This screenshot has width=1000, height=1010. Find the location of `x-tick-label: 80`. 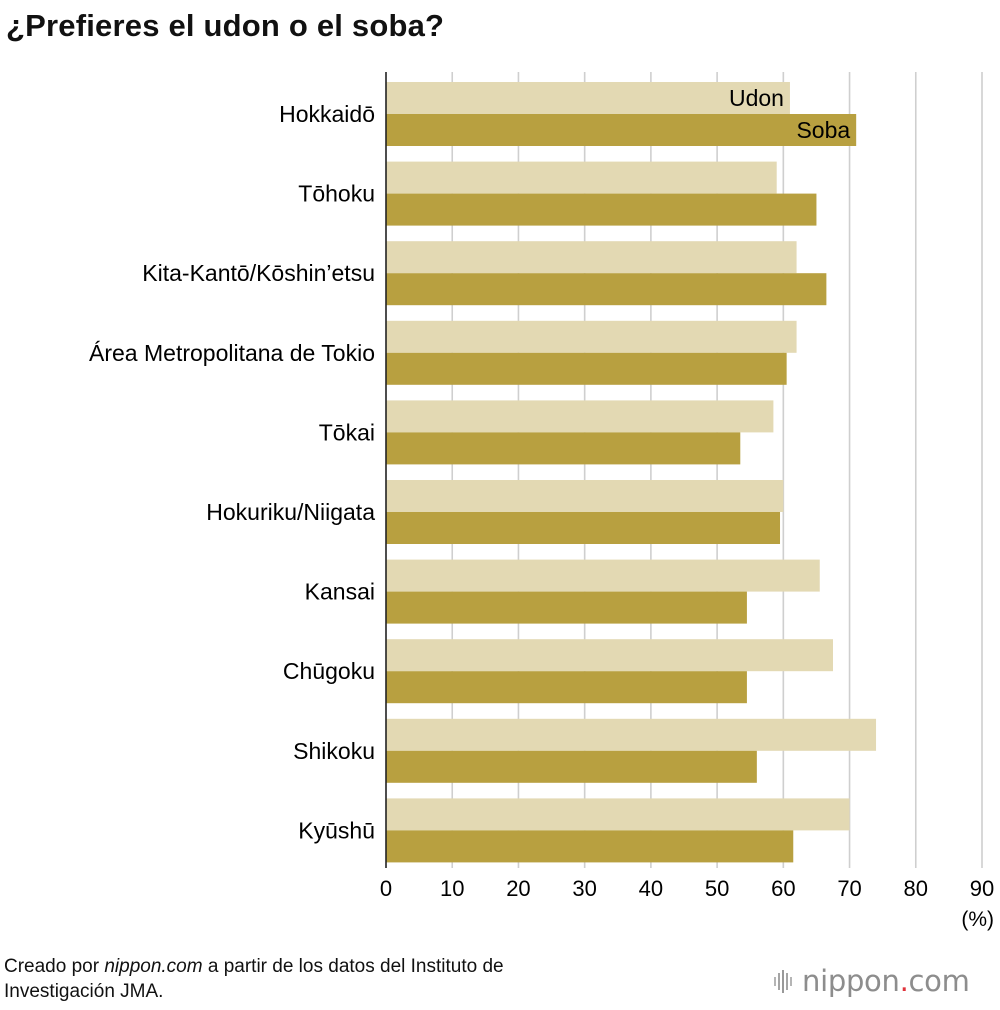

x-tick-label: 80 is located at coordinates (916, 888).